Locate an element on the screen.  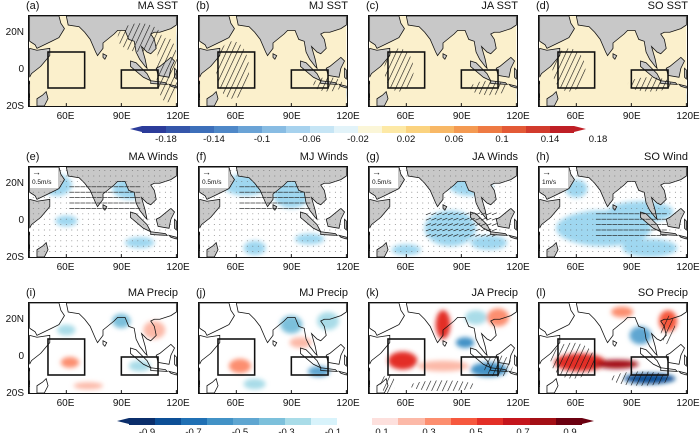
panel-label: (k) is located at coordinates (372, 293).